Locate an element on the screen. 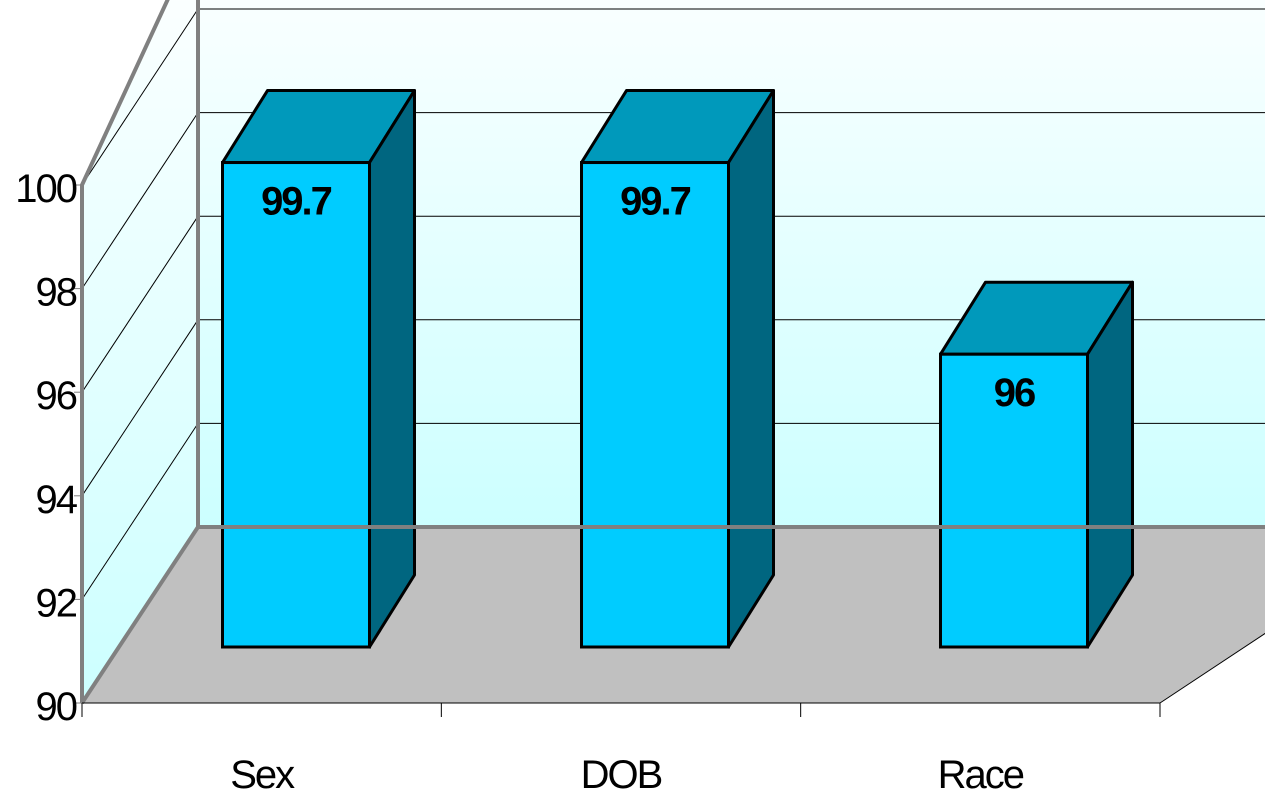  y-tick-label-2: 94 is located at coordinates (57, 500).